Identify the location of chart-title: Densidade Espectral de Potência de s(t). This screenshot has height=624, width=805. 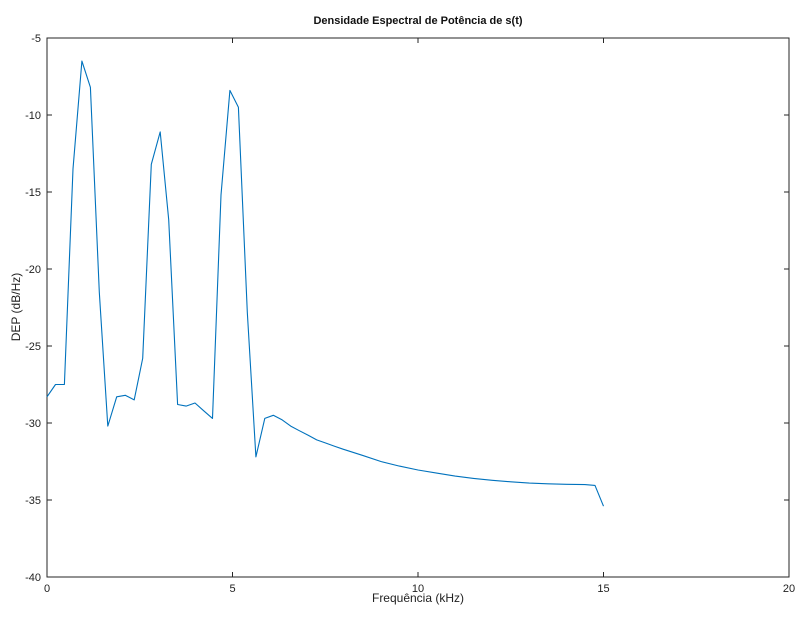
(417, 21).